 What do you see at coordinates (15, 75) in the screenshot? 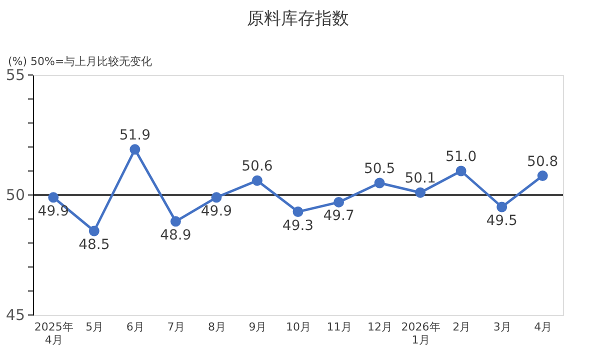
I see `y-tick-label: 55` at bounding box center [15, 75].